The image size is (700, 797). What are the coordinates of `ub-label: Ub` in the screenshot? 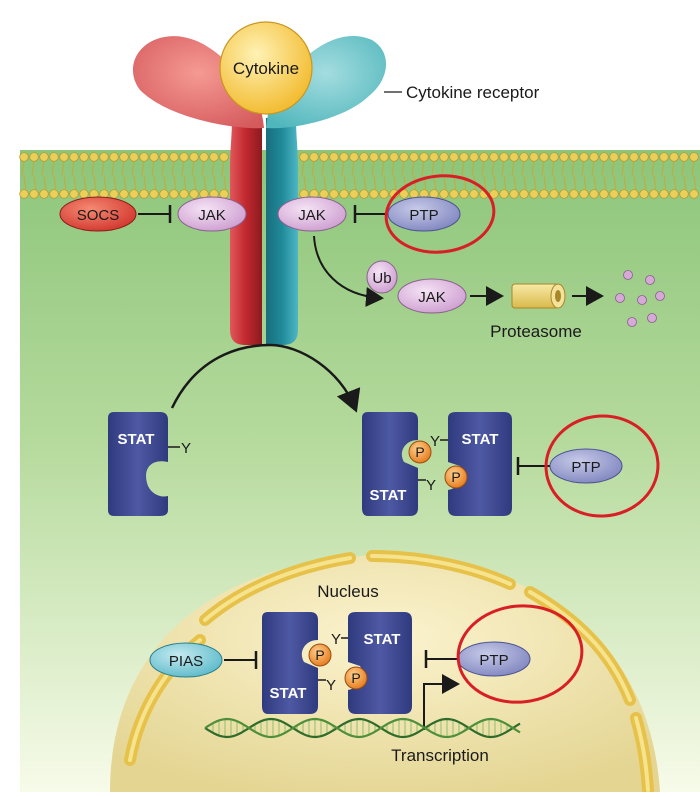 It's located at (381, 278).